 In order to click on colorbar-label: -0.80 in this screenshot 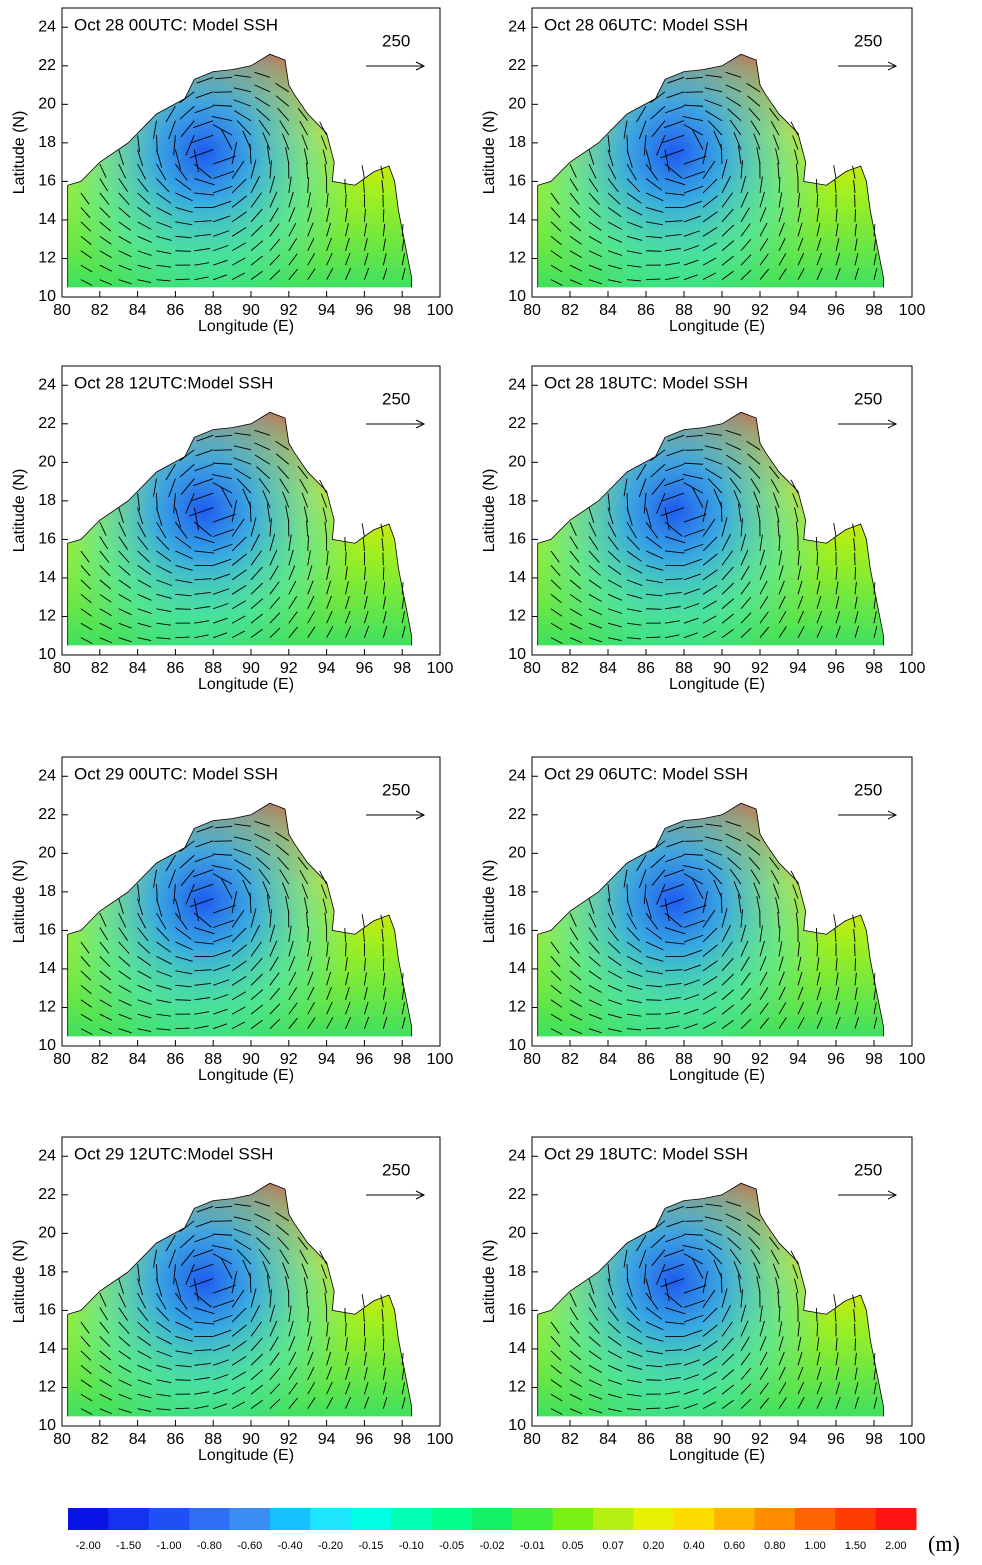, I will do `click(209, 1546)`.